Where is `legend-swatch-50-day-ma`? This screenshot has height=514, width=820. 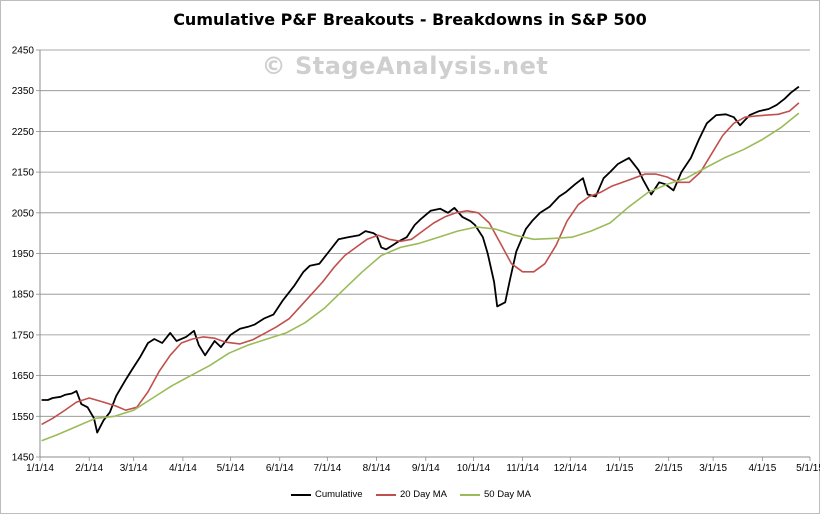 legend-swatch-50-day-ma is located at coordinates (470, 494).